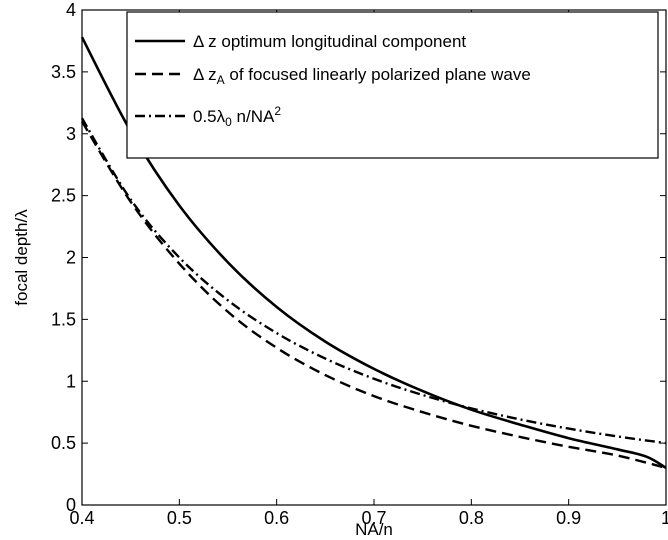  What do you see at coordinates (81, 518) in the screenshot?
I see `x-tick-label: 0.4` at bounding box center [81, 518].